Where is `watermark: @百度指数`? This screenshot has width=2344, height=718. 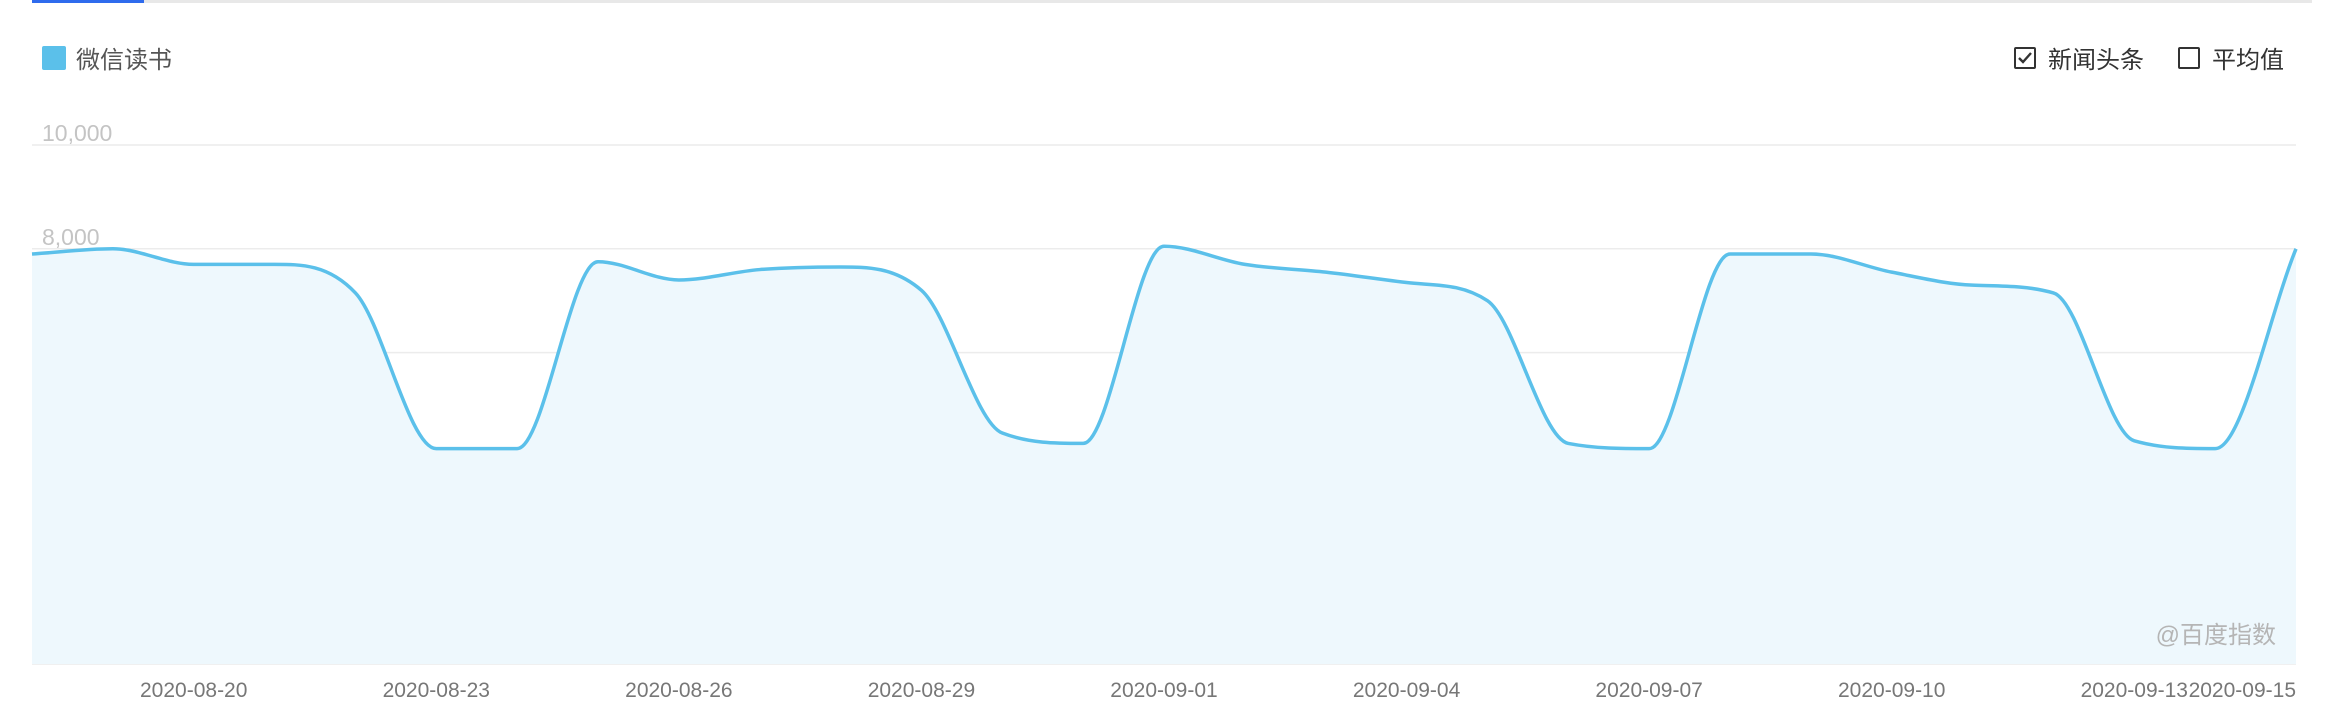
watermark: @百度指数 is located at coordinates (2216, 635).